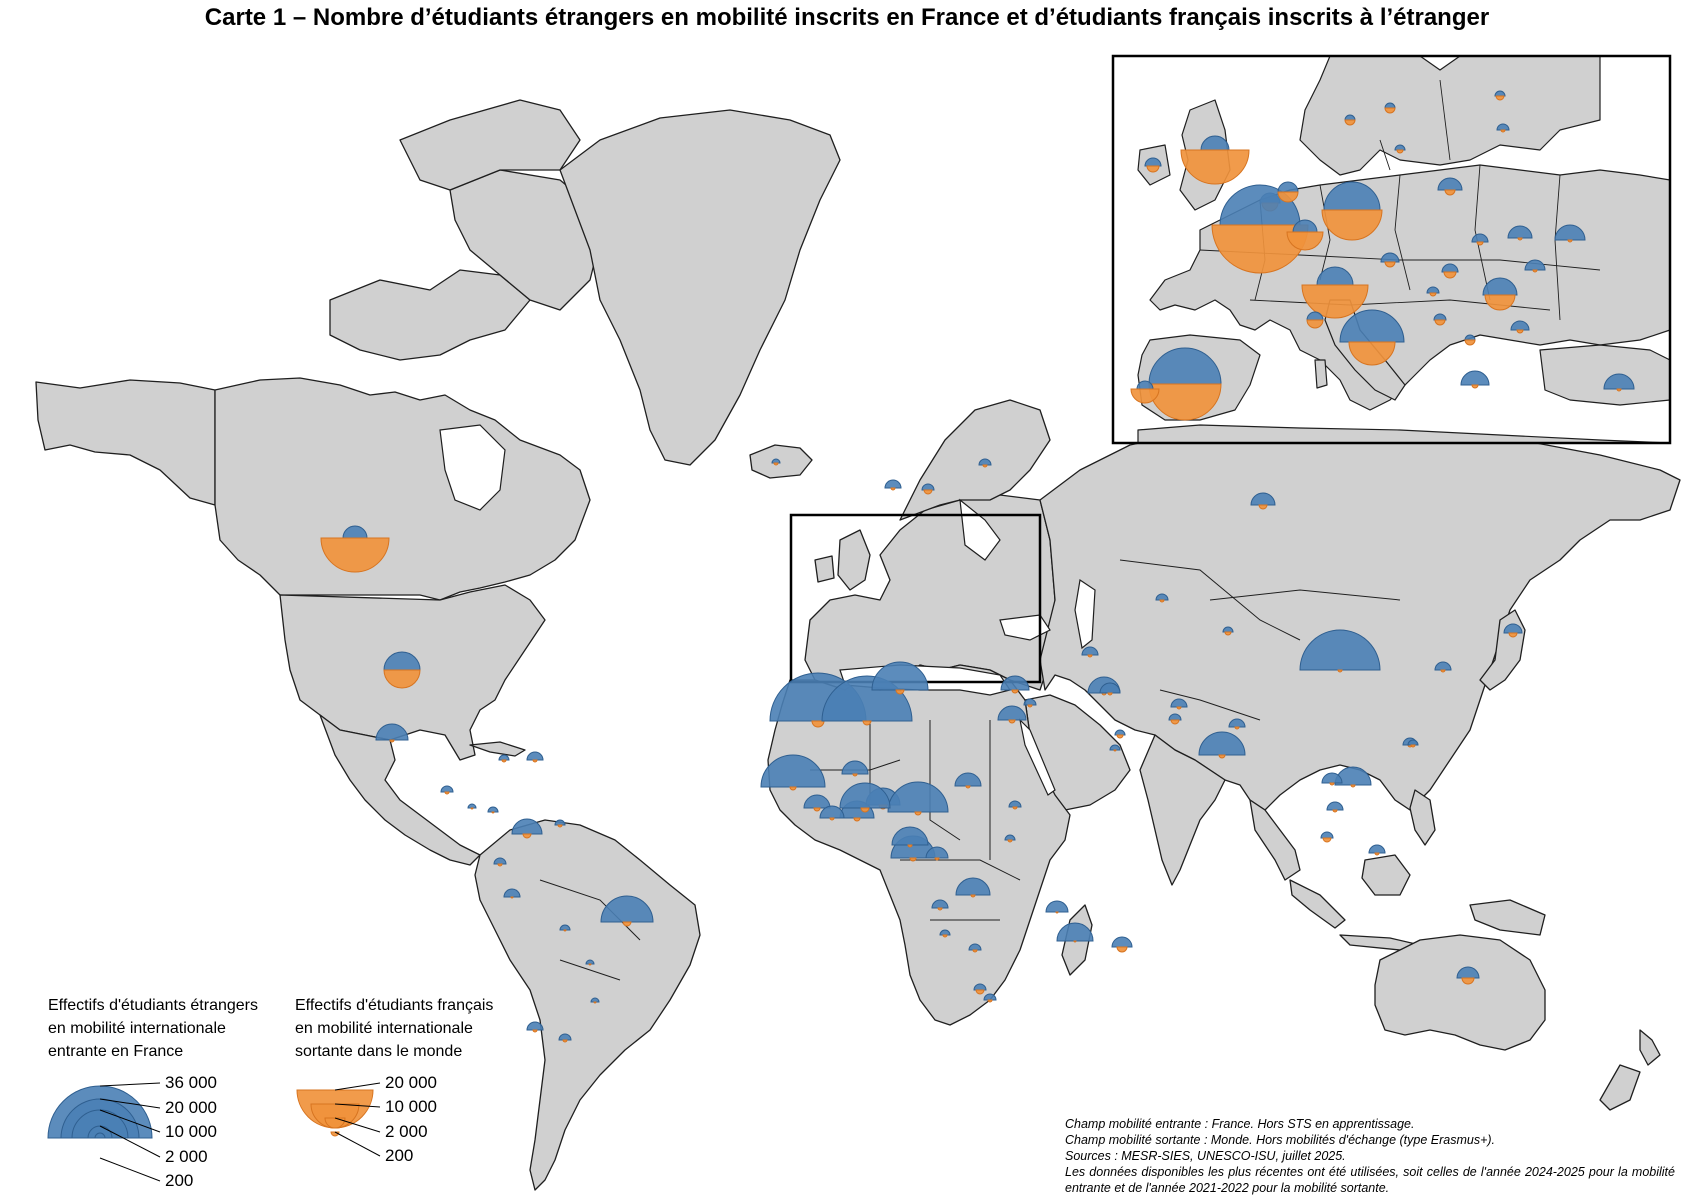  What do you see at coordinates (1335, 807) in the screenshot?
I see `symbol-cambodia` at bounding box center [1335, 807].